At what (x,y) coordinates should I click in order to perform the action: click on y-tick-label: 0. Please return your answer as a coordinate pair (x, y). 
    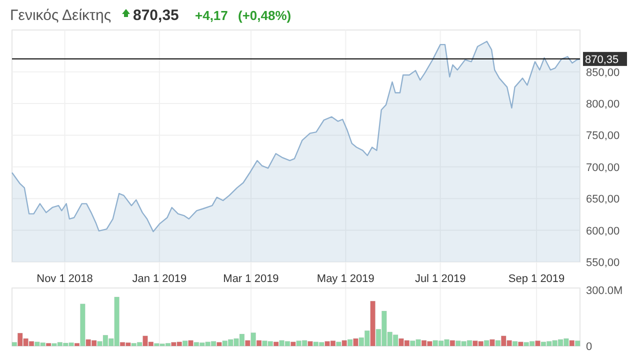
    Looking at the image, I should click on (589, 347).